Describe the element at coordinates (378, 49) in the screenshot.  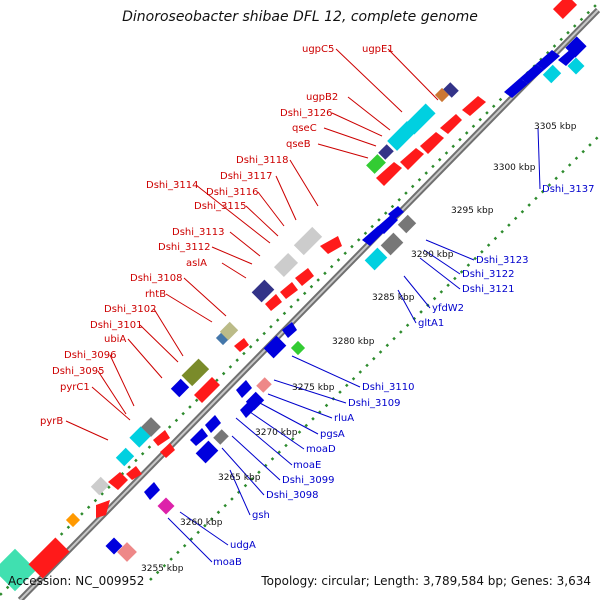
I see `gene-label: ugpE1` at that location.